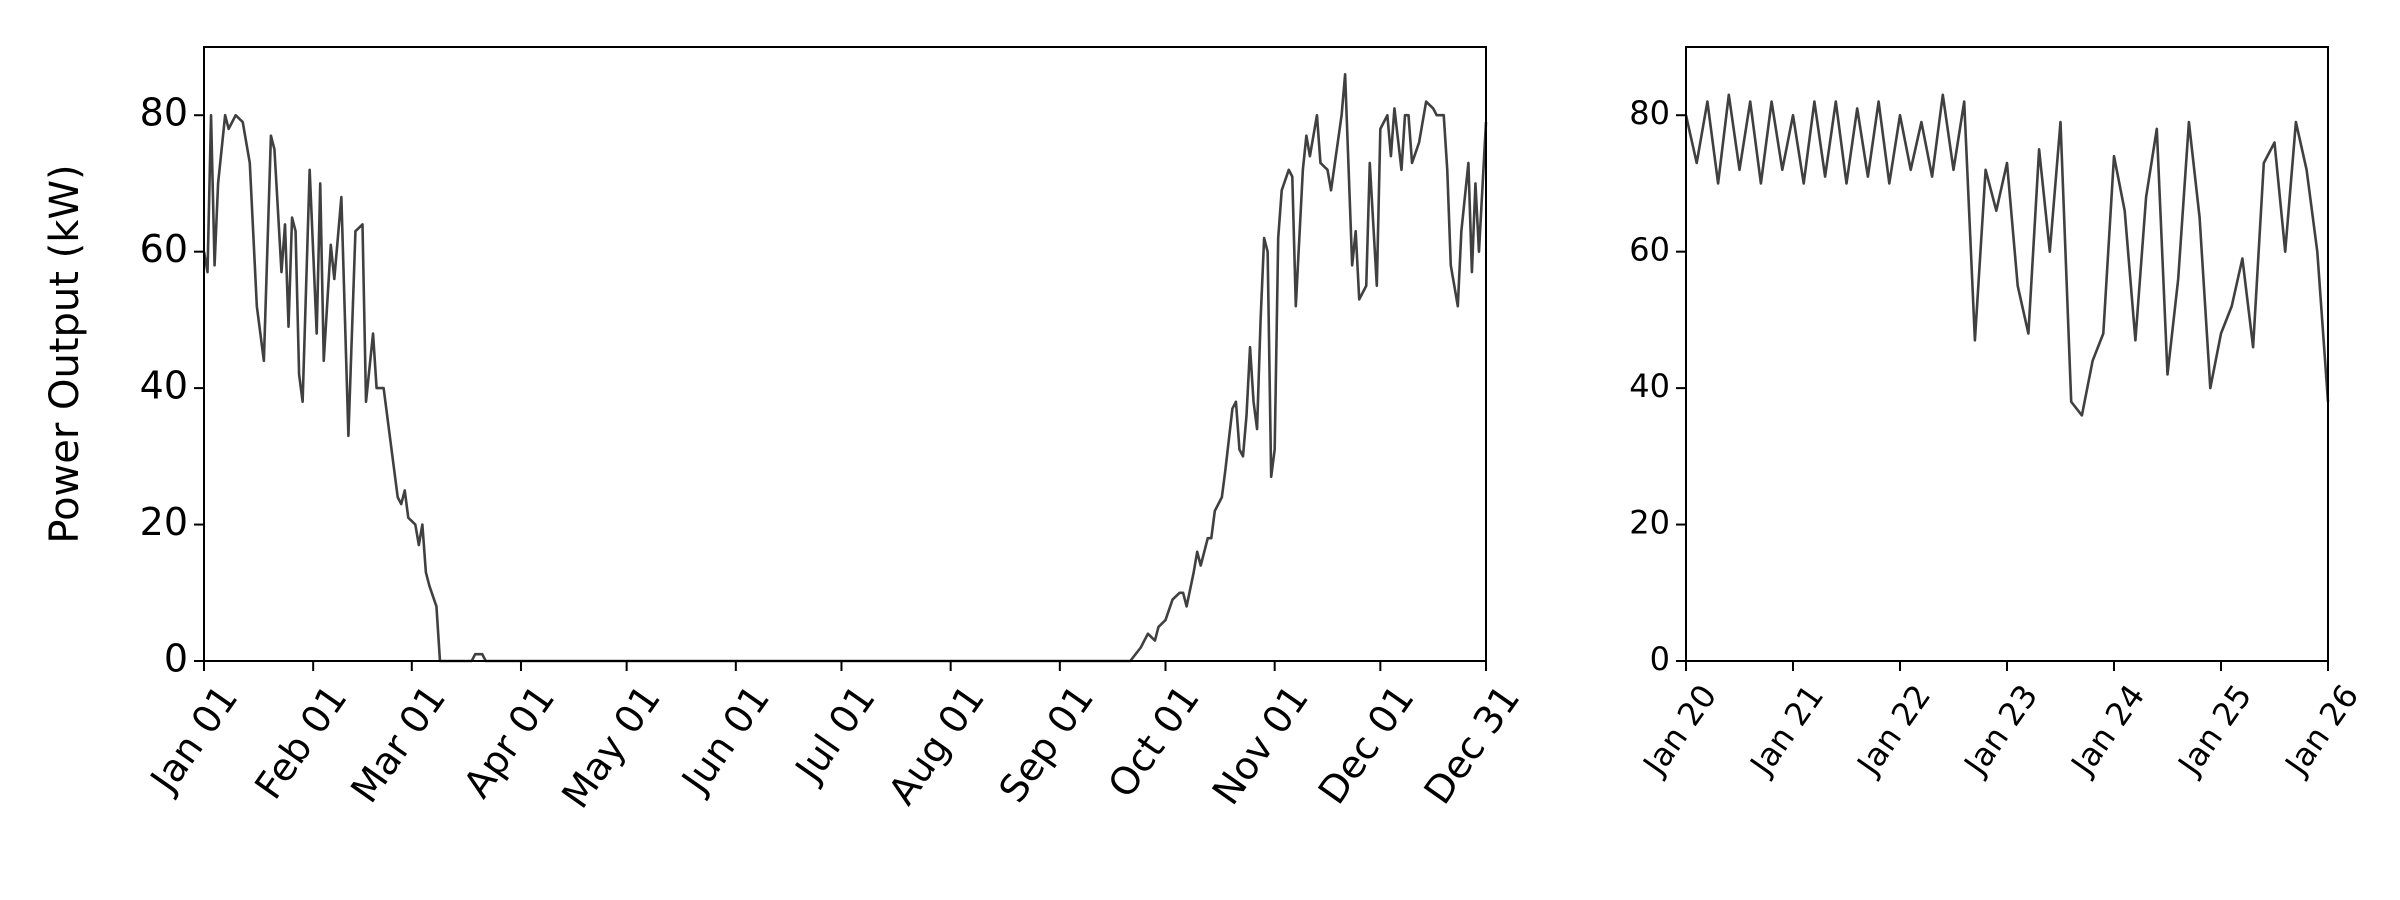 This screenshot has height=900, width=2400. I want to click on x-tick-label: Jul 01, so click(835, 734).